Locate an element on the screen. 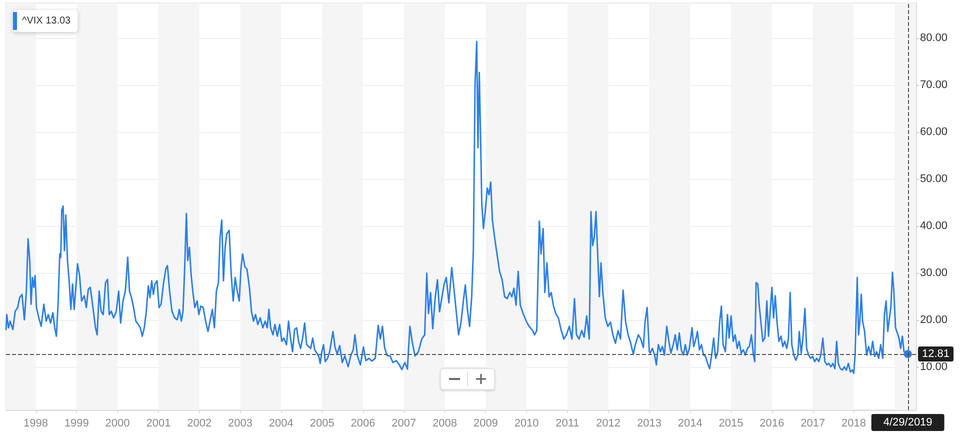 This screenshot has width=960, height=442. ref-line-label: 12.81 is located at coordinates (936, 354).